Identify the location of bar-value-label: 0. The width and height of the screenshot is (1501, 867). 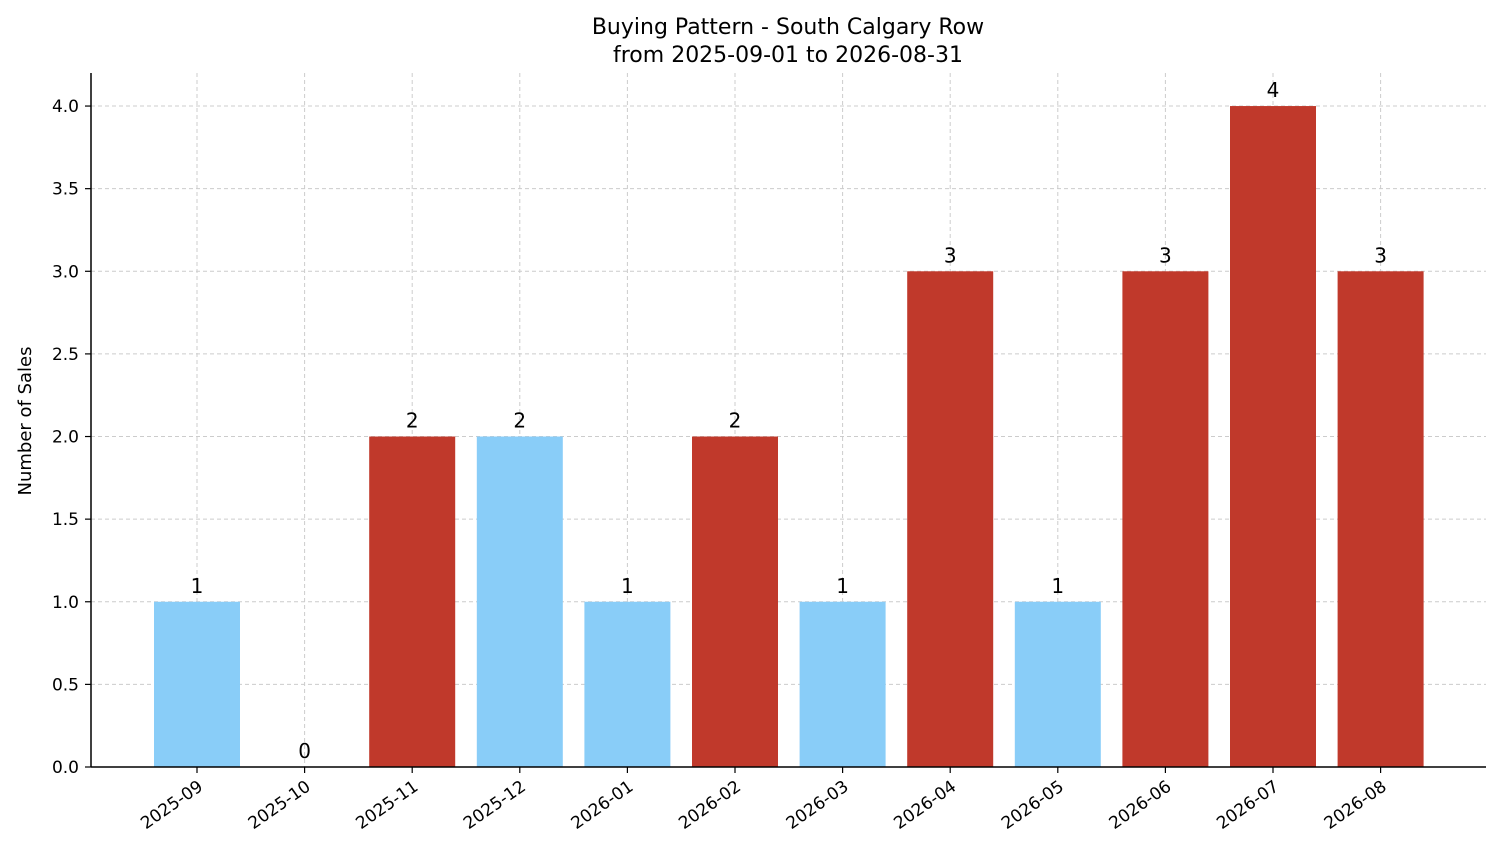
(304, 751).